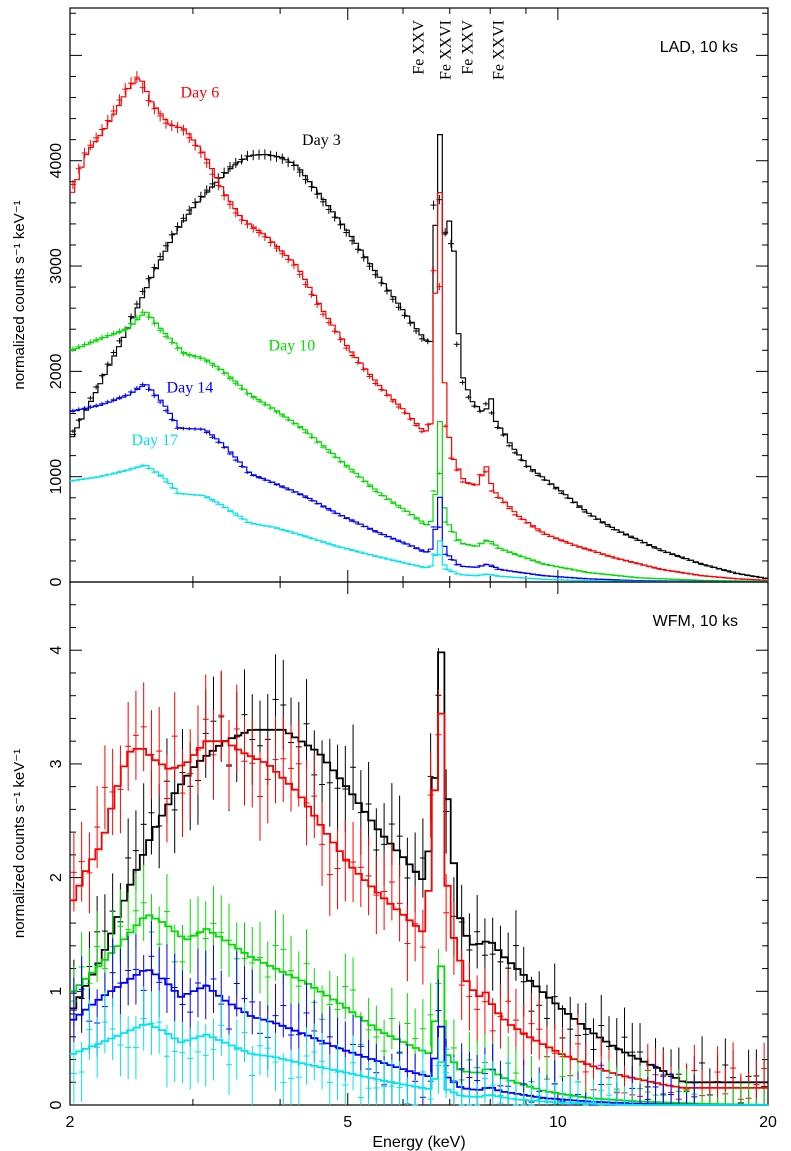 This screenshot has height=1151, width=791. I want to click on y-tick-label: 4, so click(56, 650).